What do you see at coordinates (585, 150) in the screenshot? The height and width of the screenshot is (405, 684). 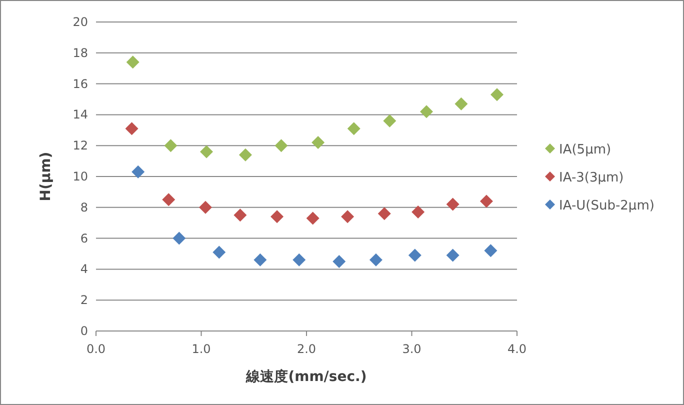 I see `legend-label: IA(5µm)` at bounding box center [585, 150].